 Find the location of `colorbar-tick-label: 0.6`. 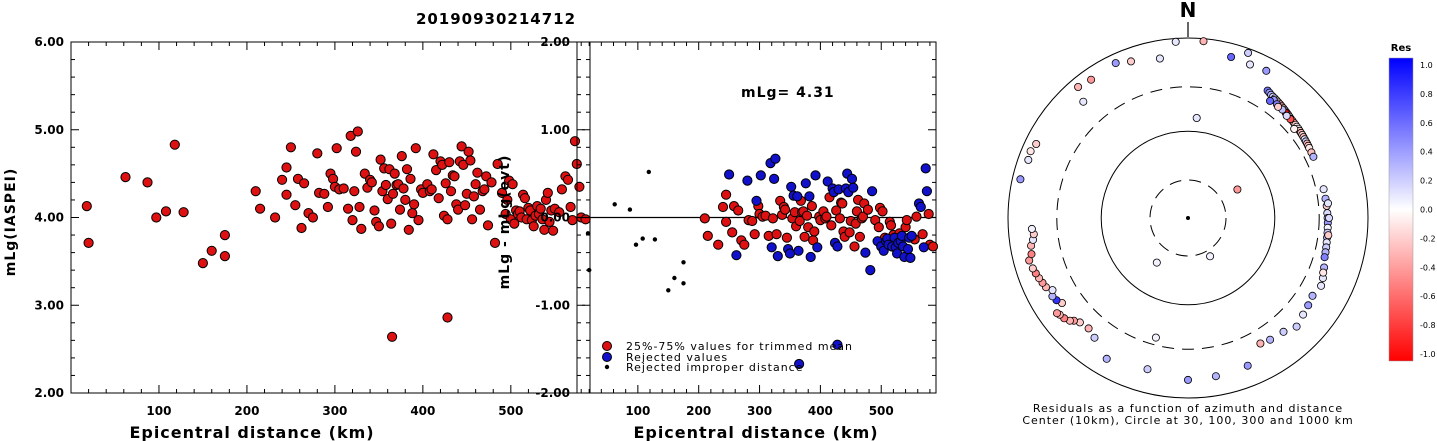

colorbar-tick-label: 0.6 is located at coordinates (1426, 123).